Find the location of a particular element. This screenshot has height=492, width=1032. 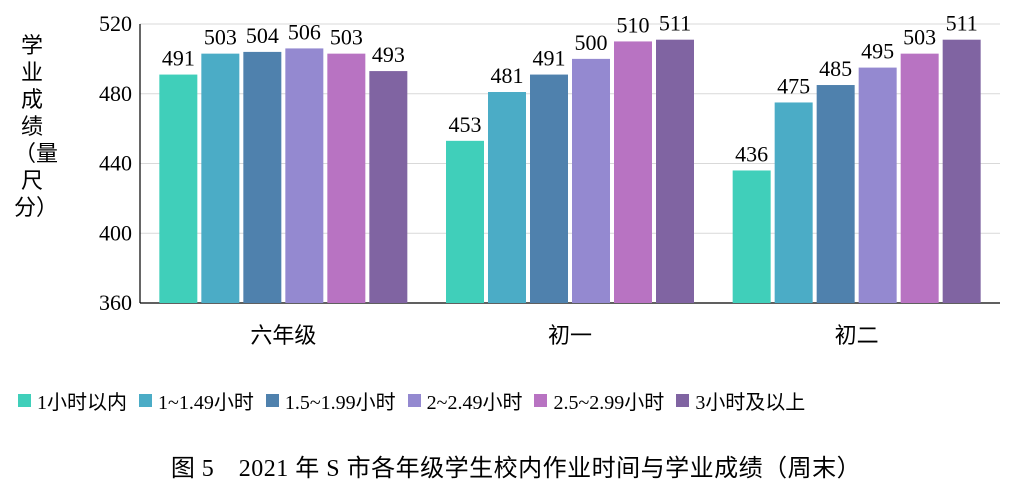

legend-label: 3小时及以上 is located at coordinates (750, 403).